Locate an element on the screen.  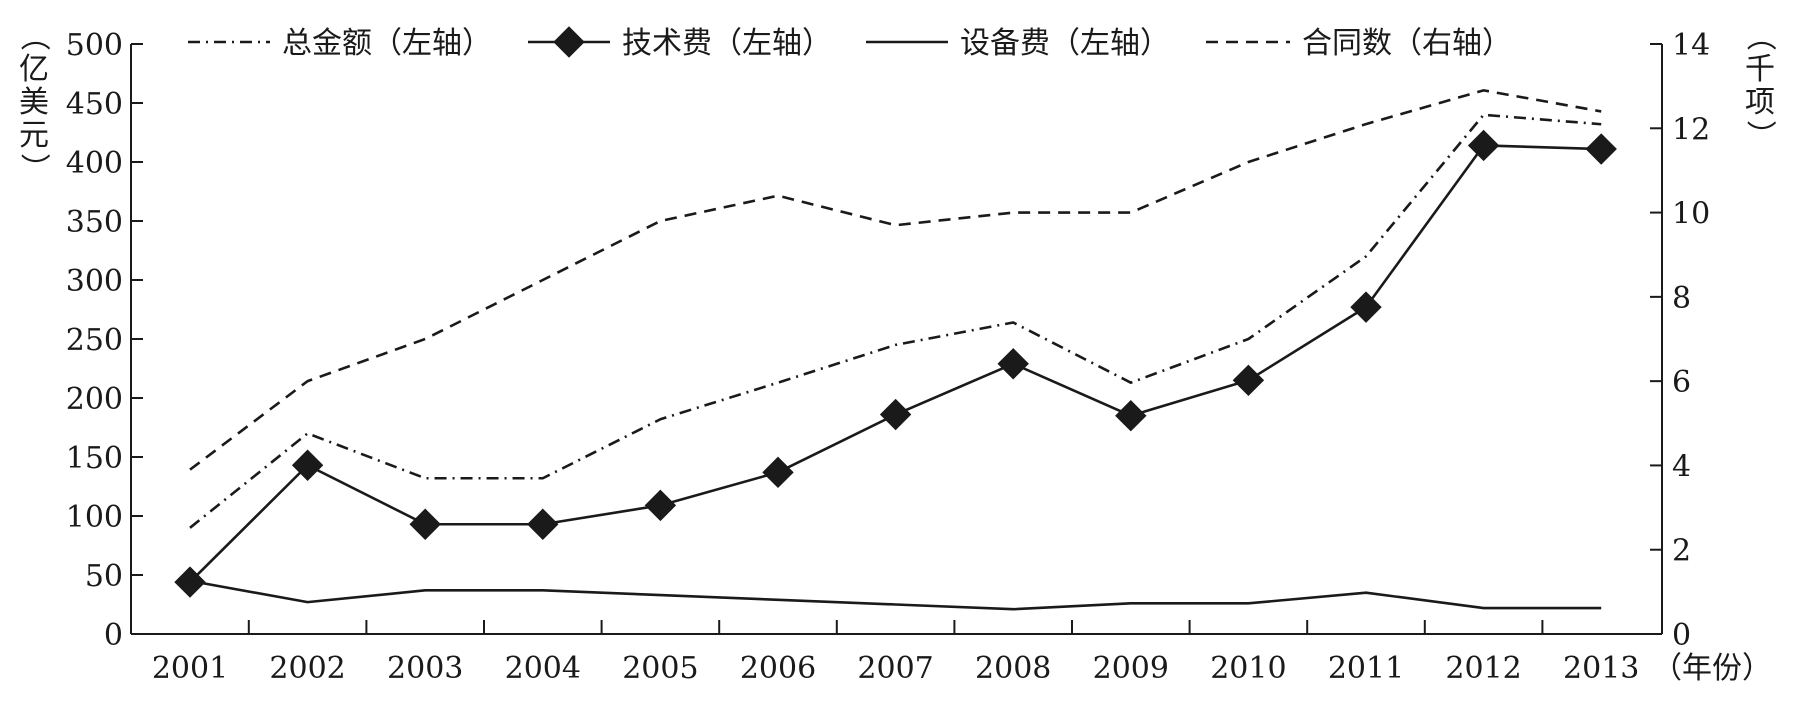
unit-label-char: 亿 is located at coordinates (34, 69).